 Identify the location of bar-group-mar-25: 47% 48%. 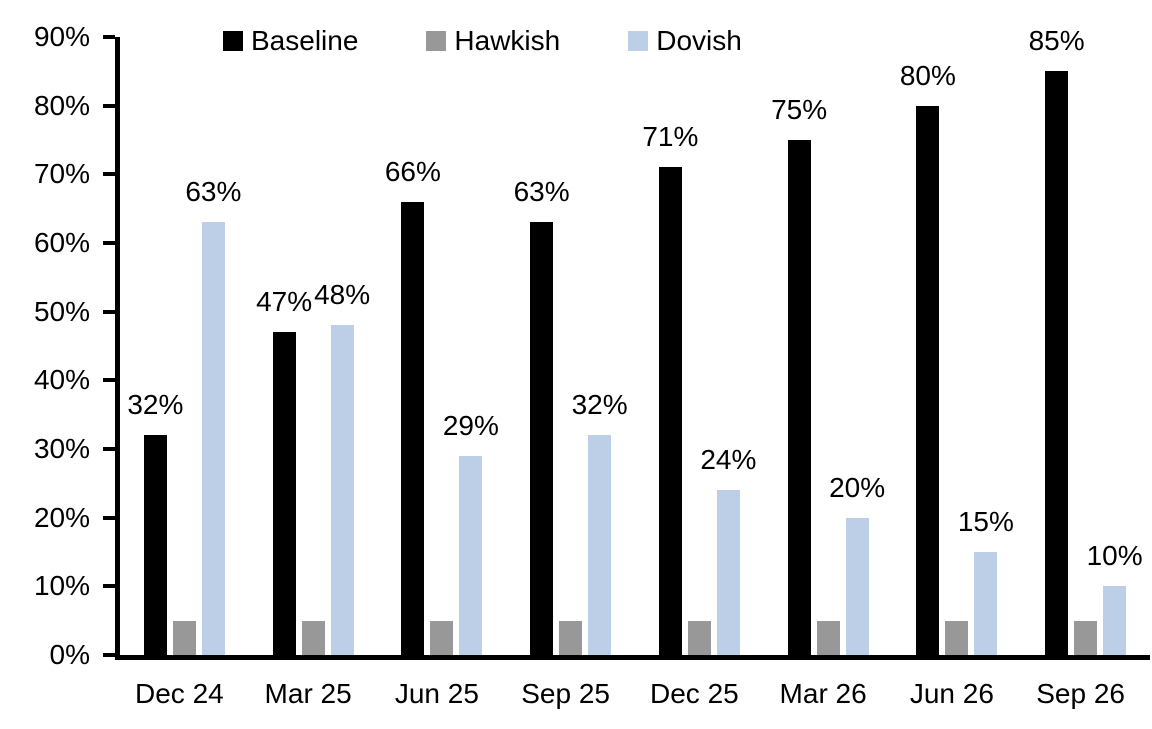
(313, 346).